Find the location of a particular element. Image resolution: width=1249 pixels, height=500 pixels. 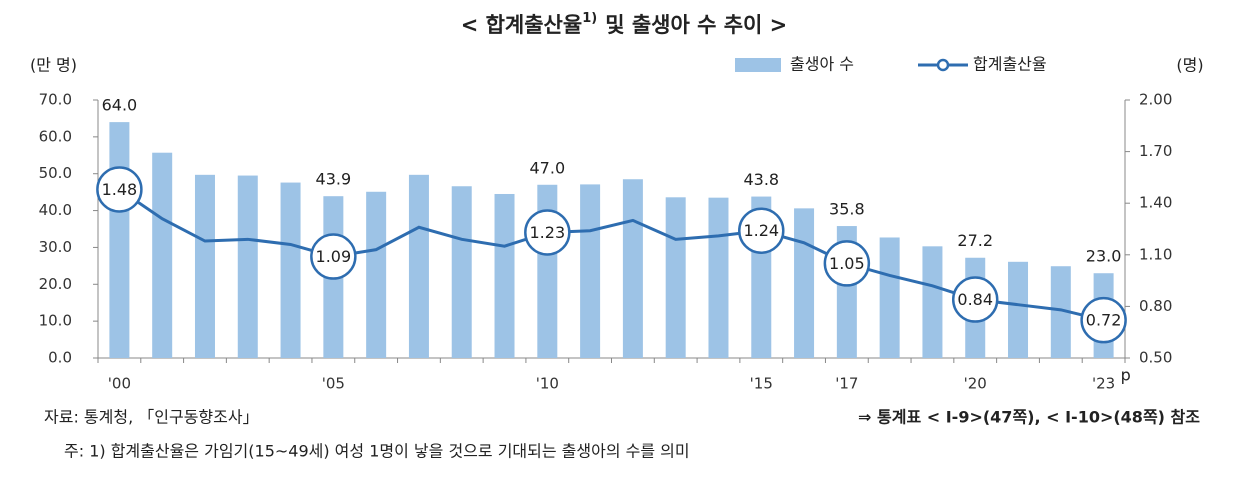

x-tick-label: '15 is located at coordinates (761, 384).